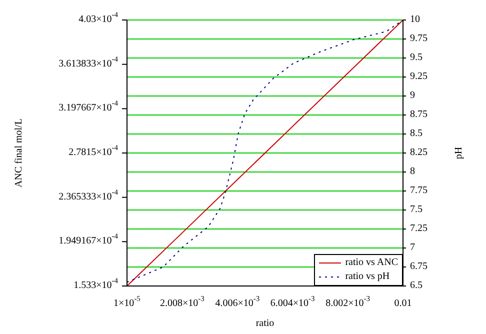 Image resolution: width=486 pixels, height=334 pixels. Describe the element at coordinates (419, 190) in the screenshot. I see `y2-tick-label: 7.75` at that location.